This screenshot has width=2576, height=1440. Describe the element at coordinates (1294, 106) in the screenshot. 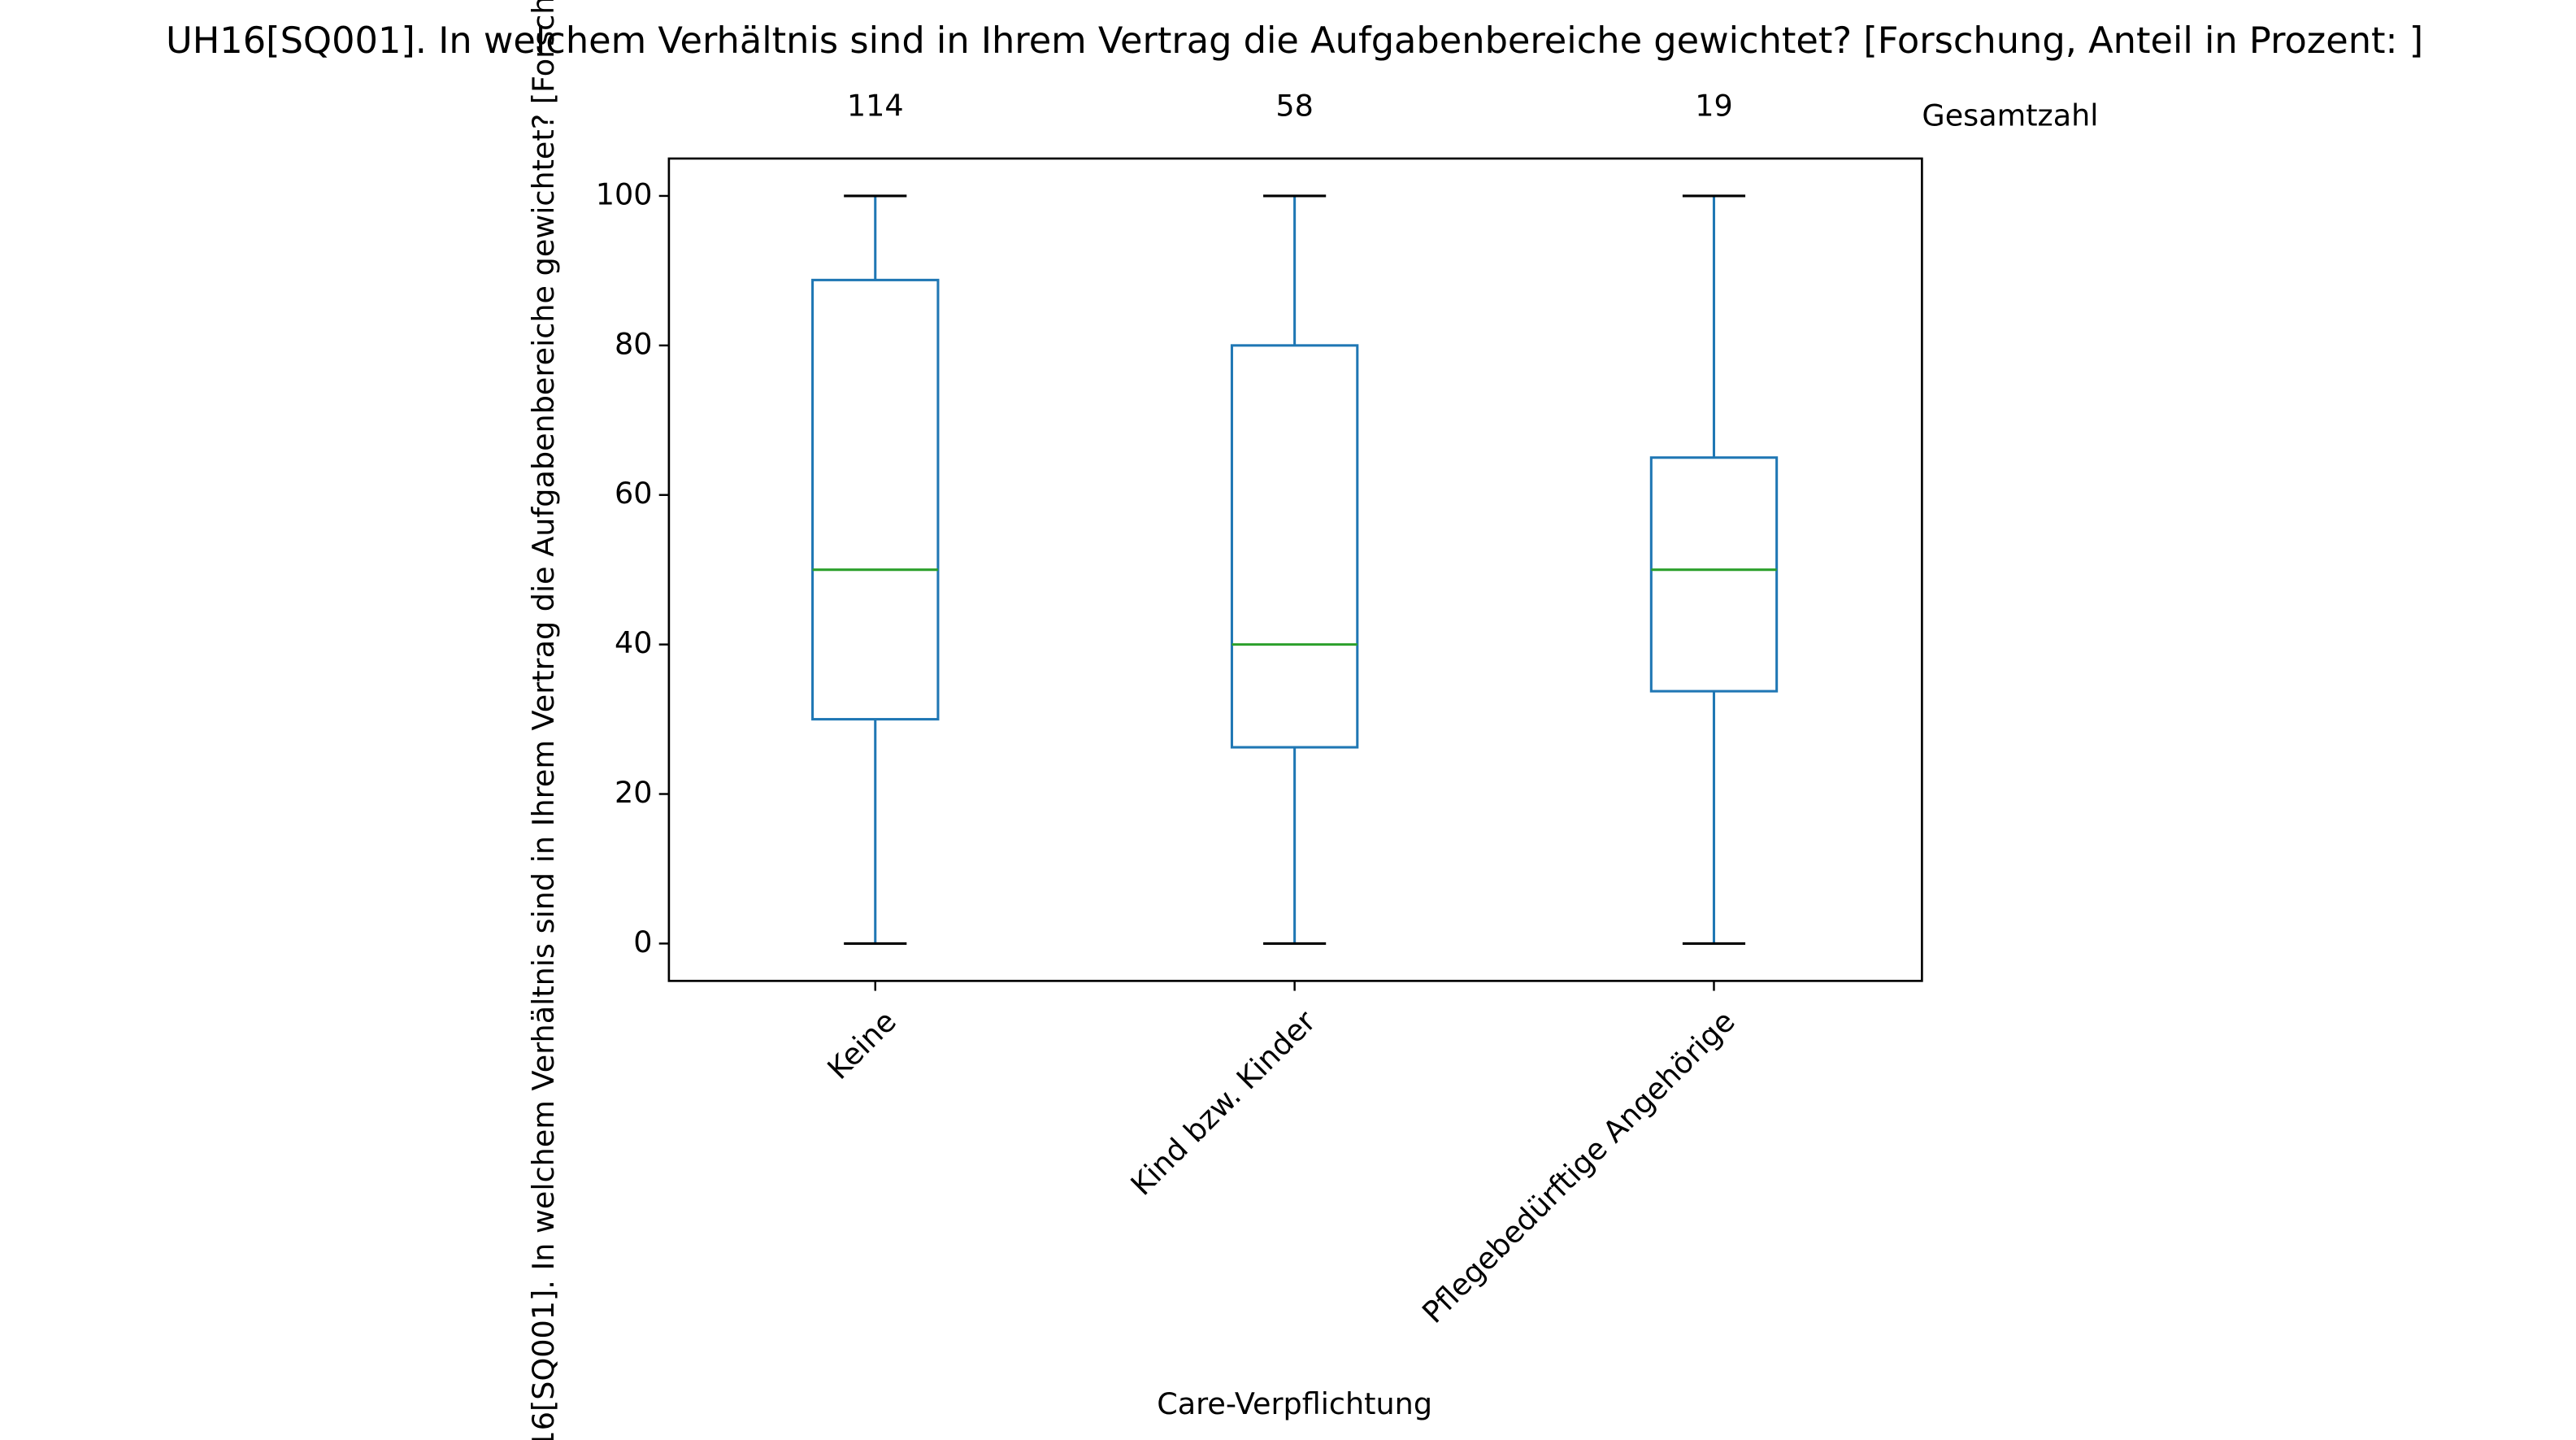

I see `count-label: 58` at that location.